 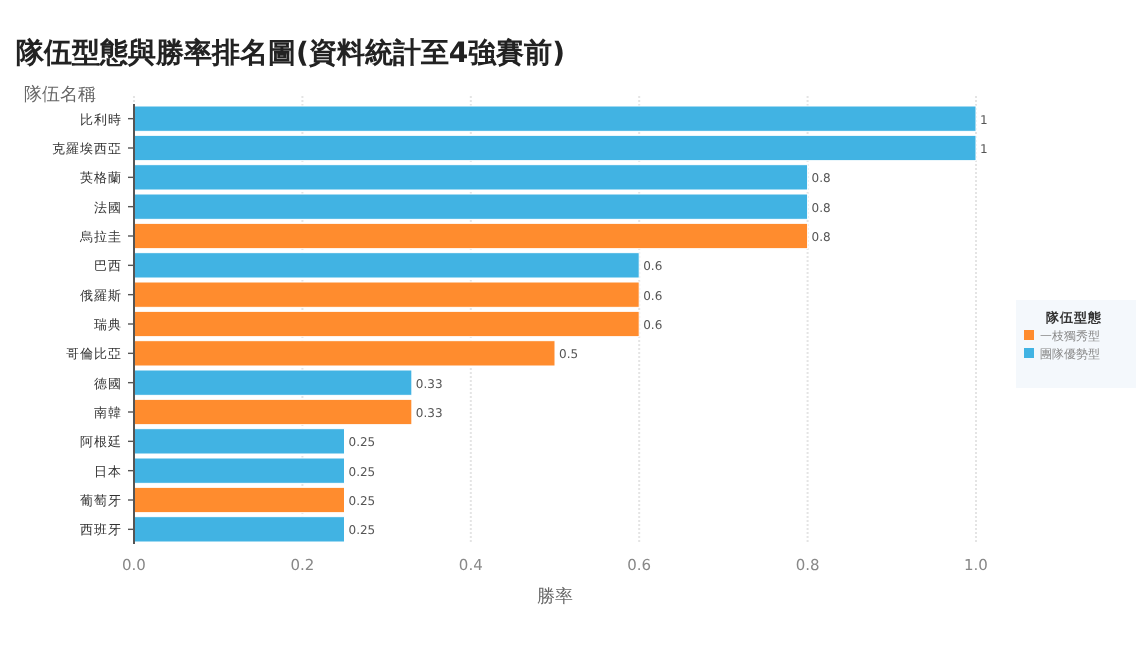 What do you see at coordinates (291, 53) in the screenshot?
I see `chart-title: 隊伍型態與勝率排名圖(資料統計至4強賽前)` at bounding box center [291, 53].